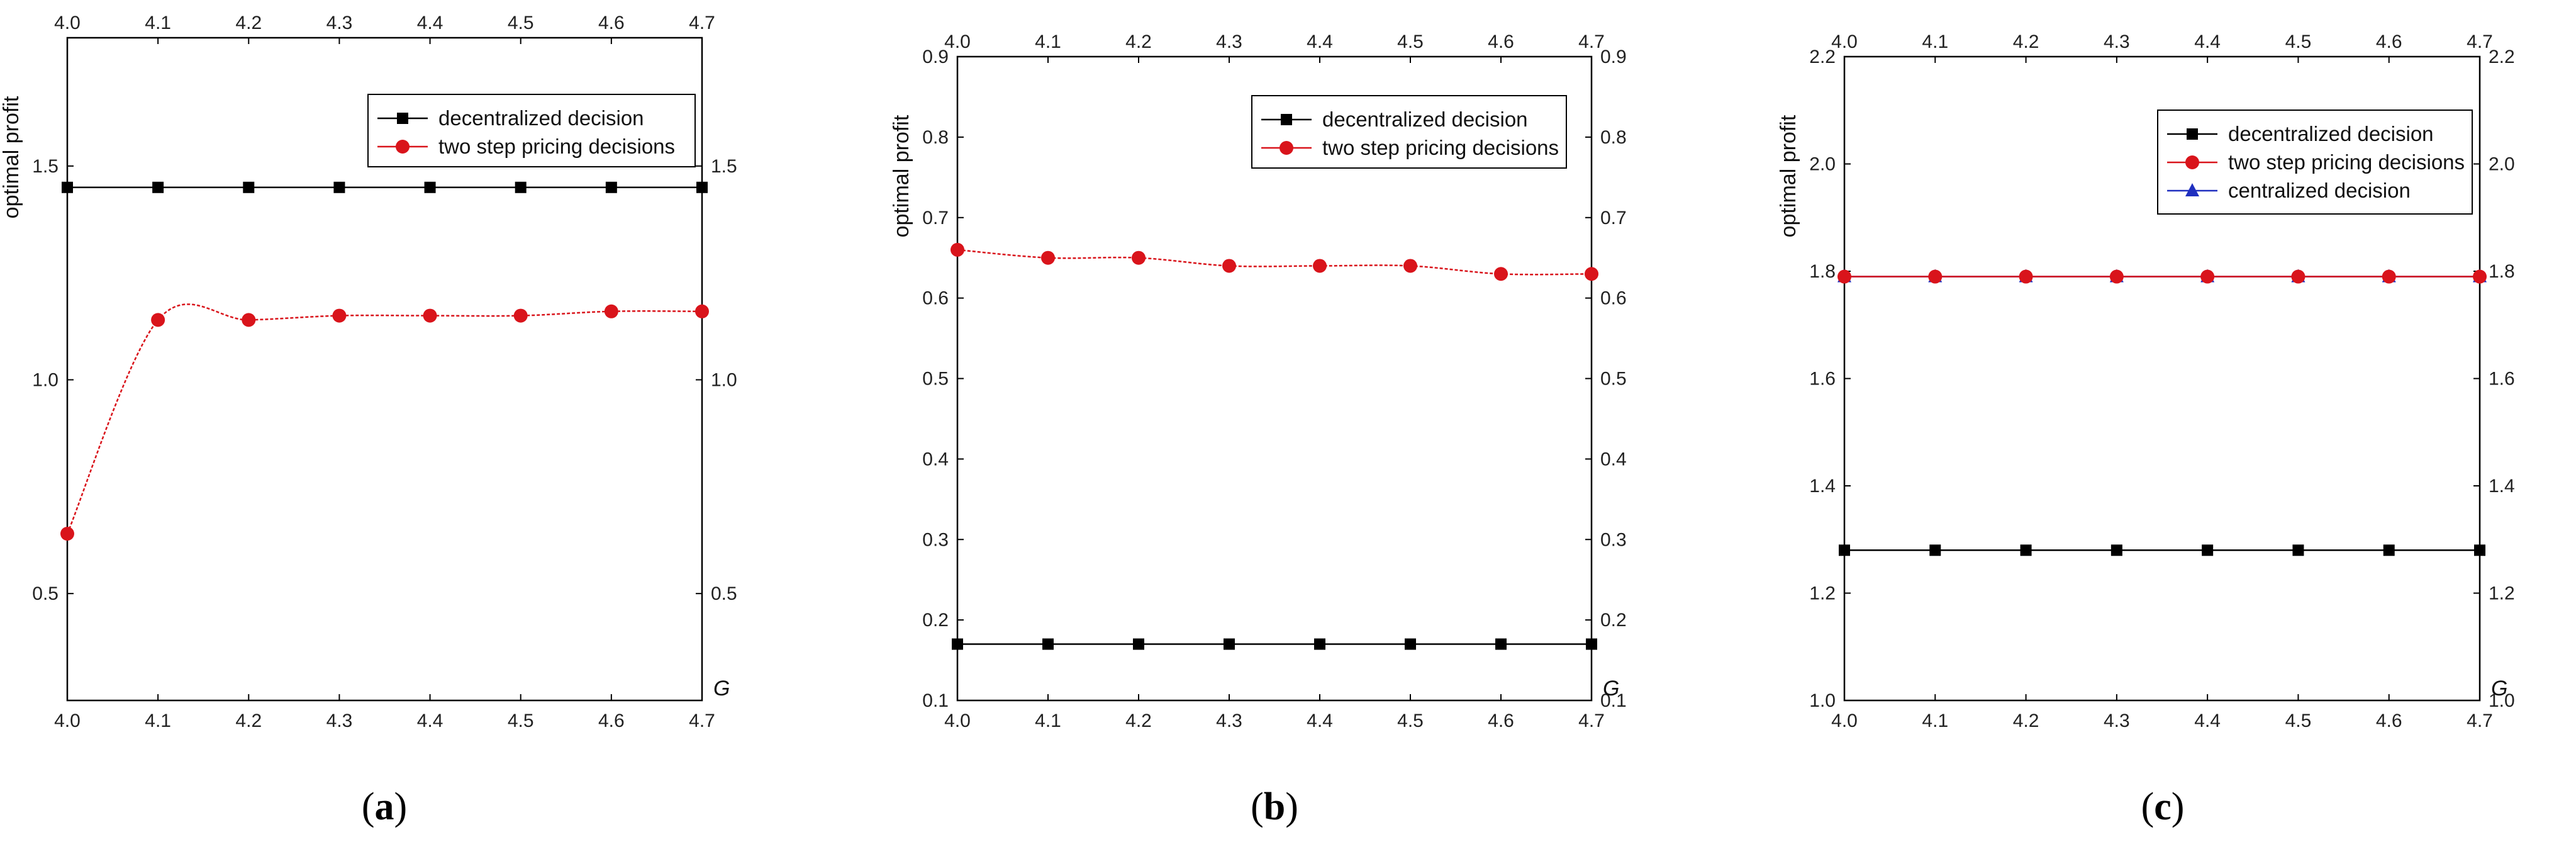  What do you see at coordinates (2117, 42) in the screenshot?
I see `x-tick-label-top: 4.3` at bounding box center [2117, 42].